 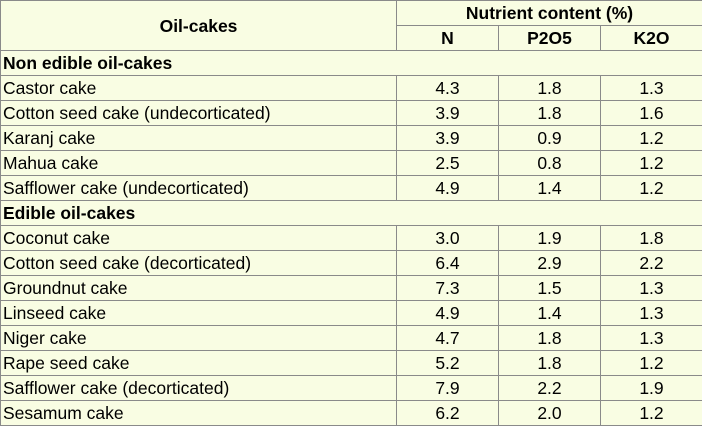 I want to click on k2o-value: 2.2, so click(x=651, y=263).